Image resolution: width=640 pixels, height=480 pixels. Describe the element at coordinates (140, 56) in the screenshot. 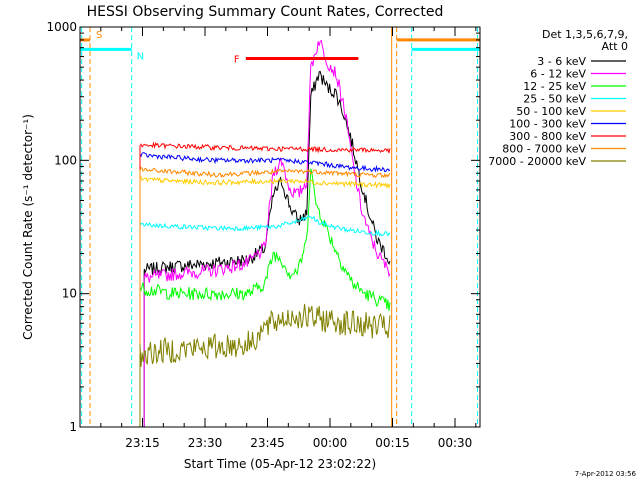

I see `flag-label-N: N` at that location.